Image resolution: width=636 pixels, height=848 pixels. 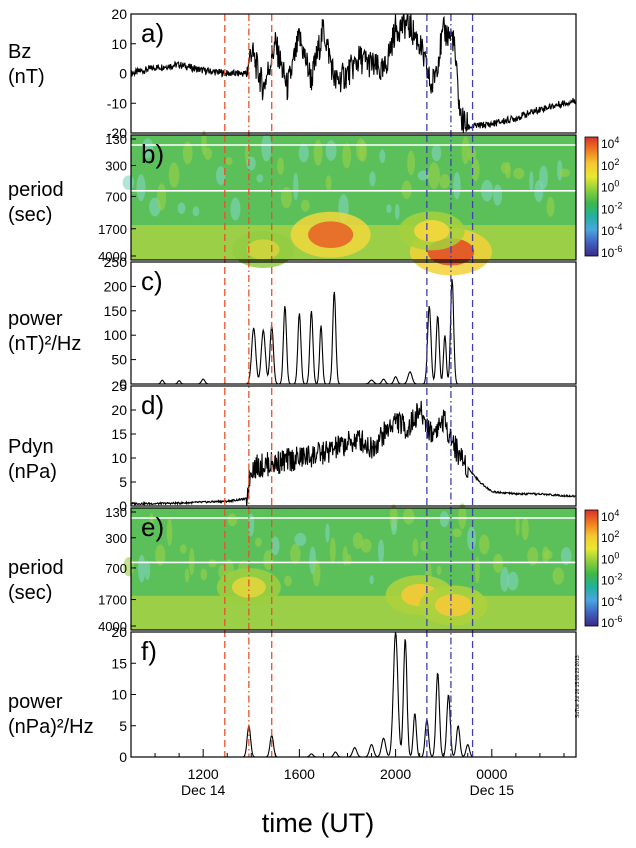 I want to click on y-tick-label: 25, so click(x=119, y=386).